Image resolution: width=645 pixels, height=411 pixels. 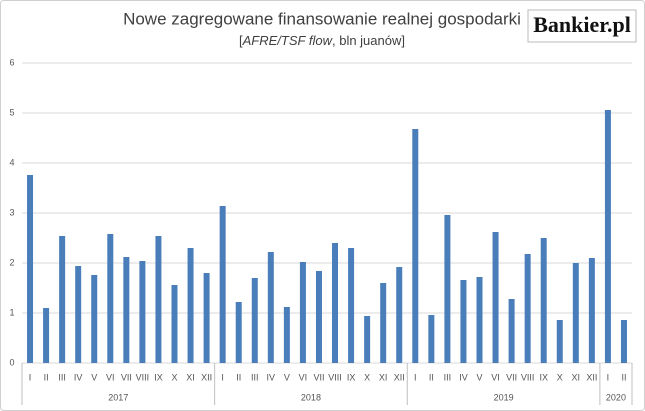 What do you see at coordinates (368, 40) in the screenshot?
I see `subtitle-part: , bln juanów]` at bounding box center [368, 40].